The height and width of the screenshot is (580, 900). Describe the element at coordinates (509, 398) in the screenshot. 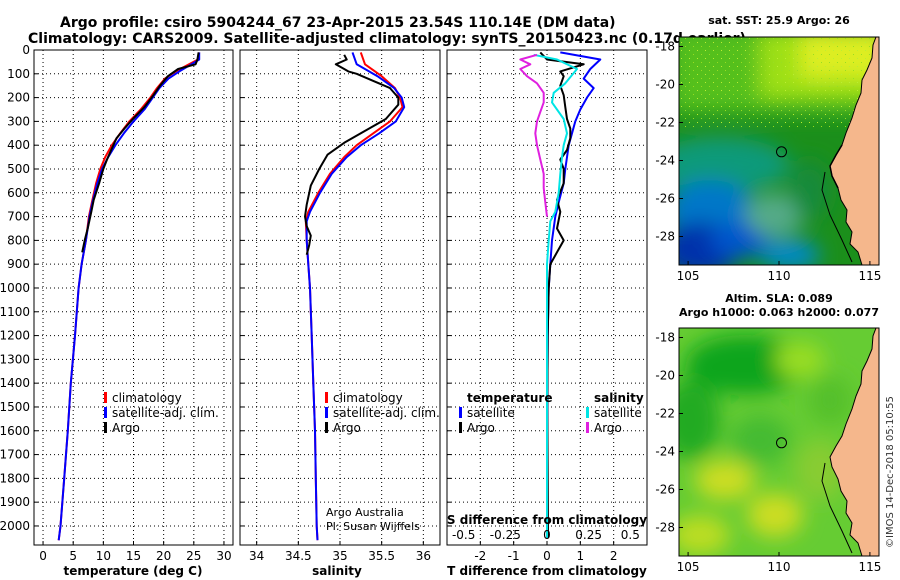

I see `legend-temperature-header: temperature` at that location.